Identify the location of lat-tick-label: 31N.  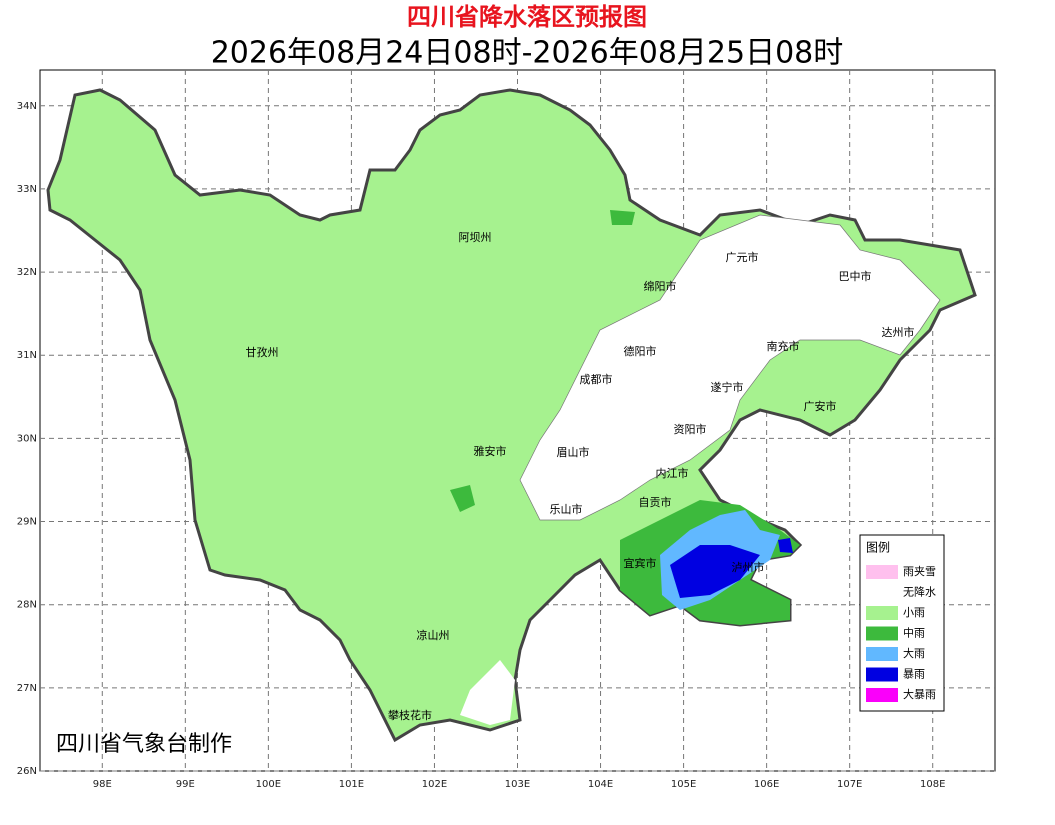
(27, 355).